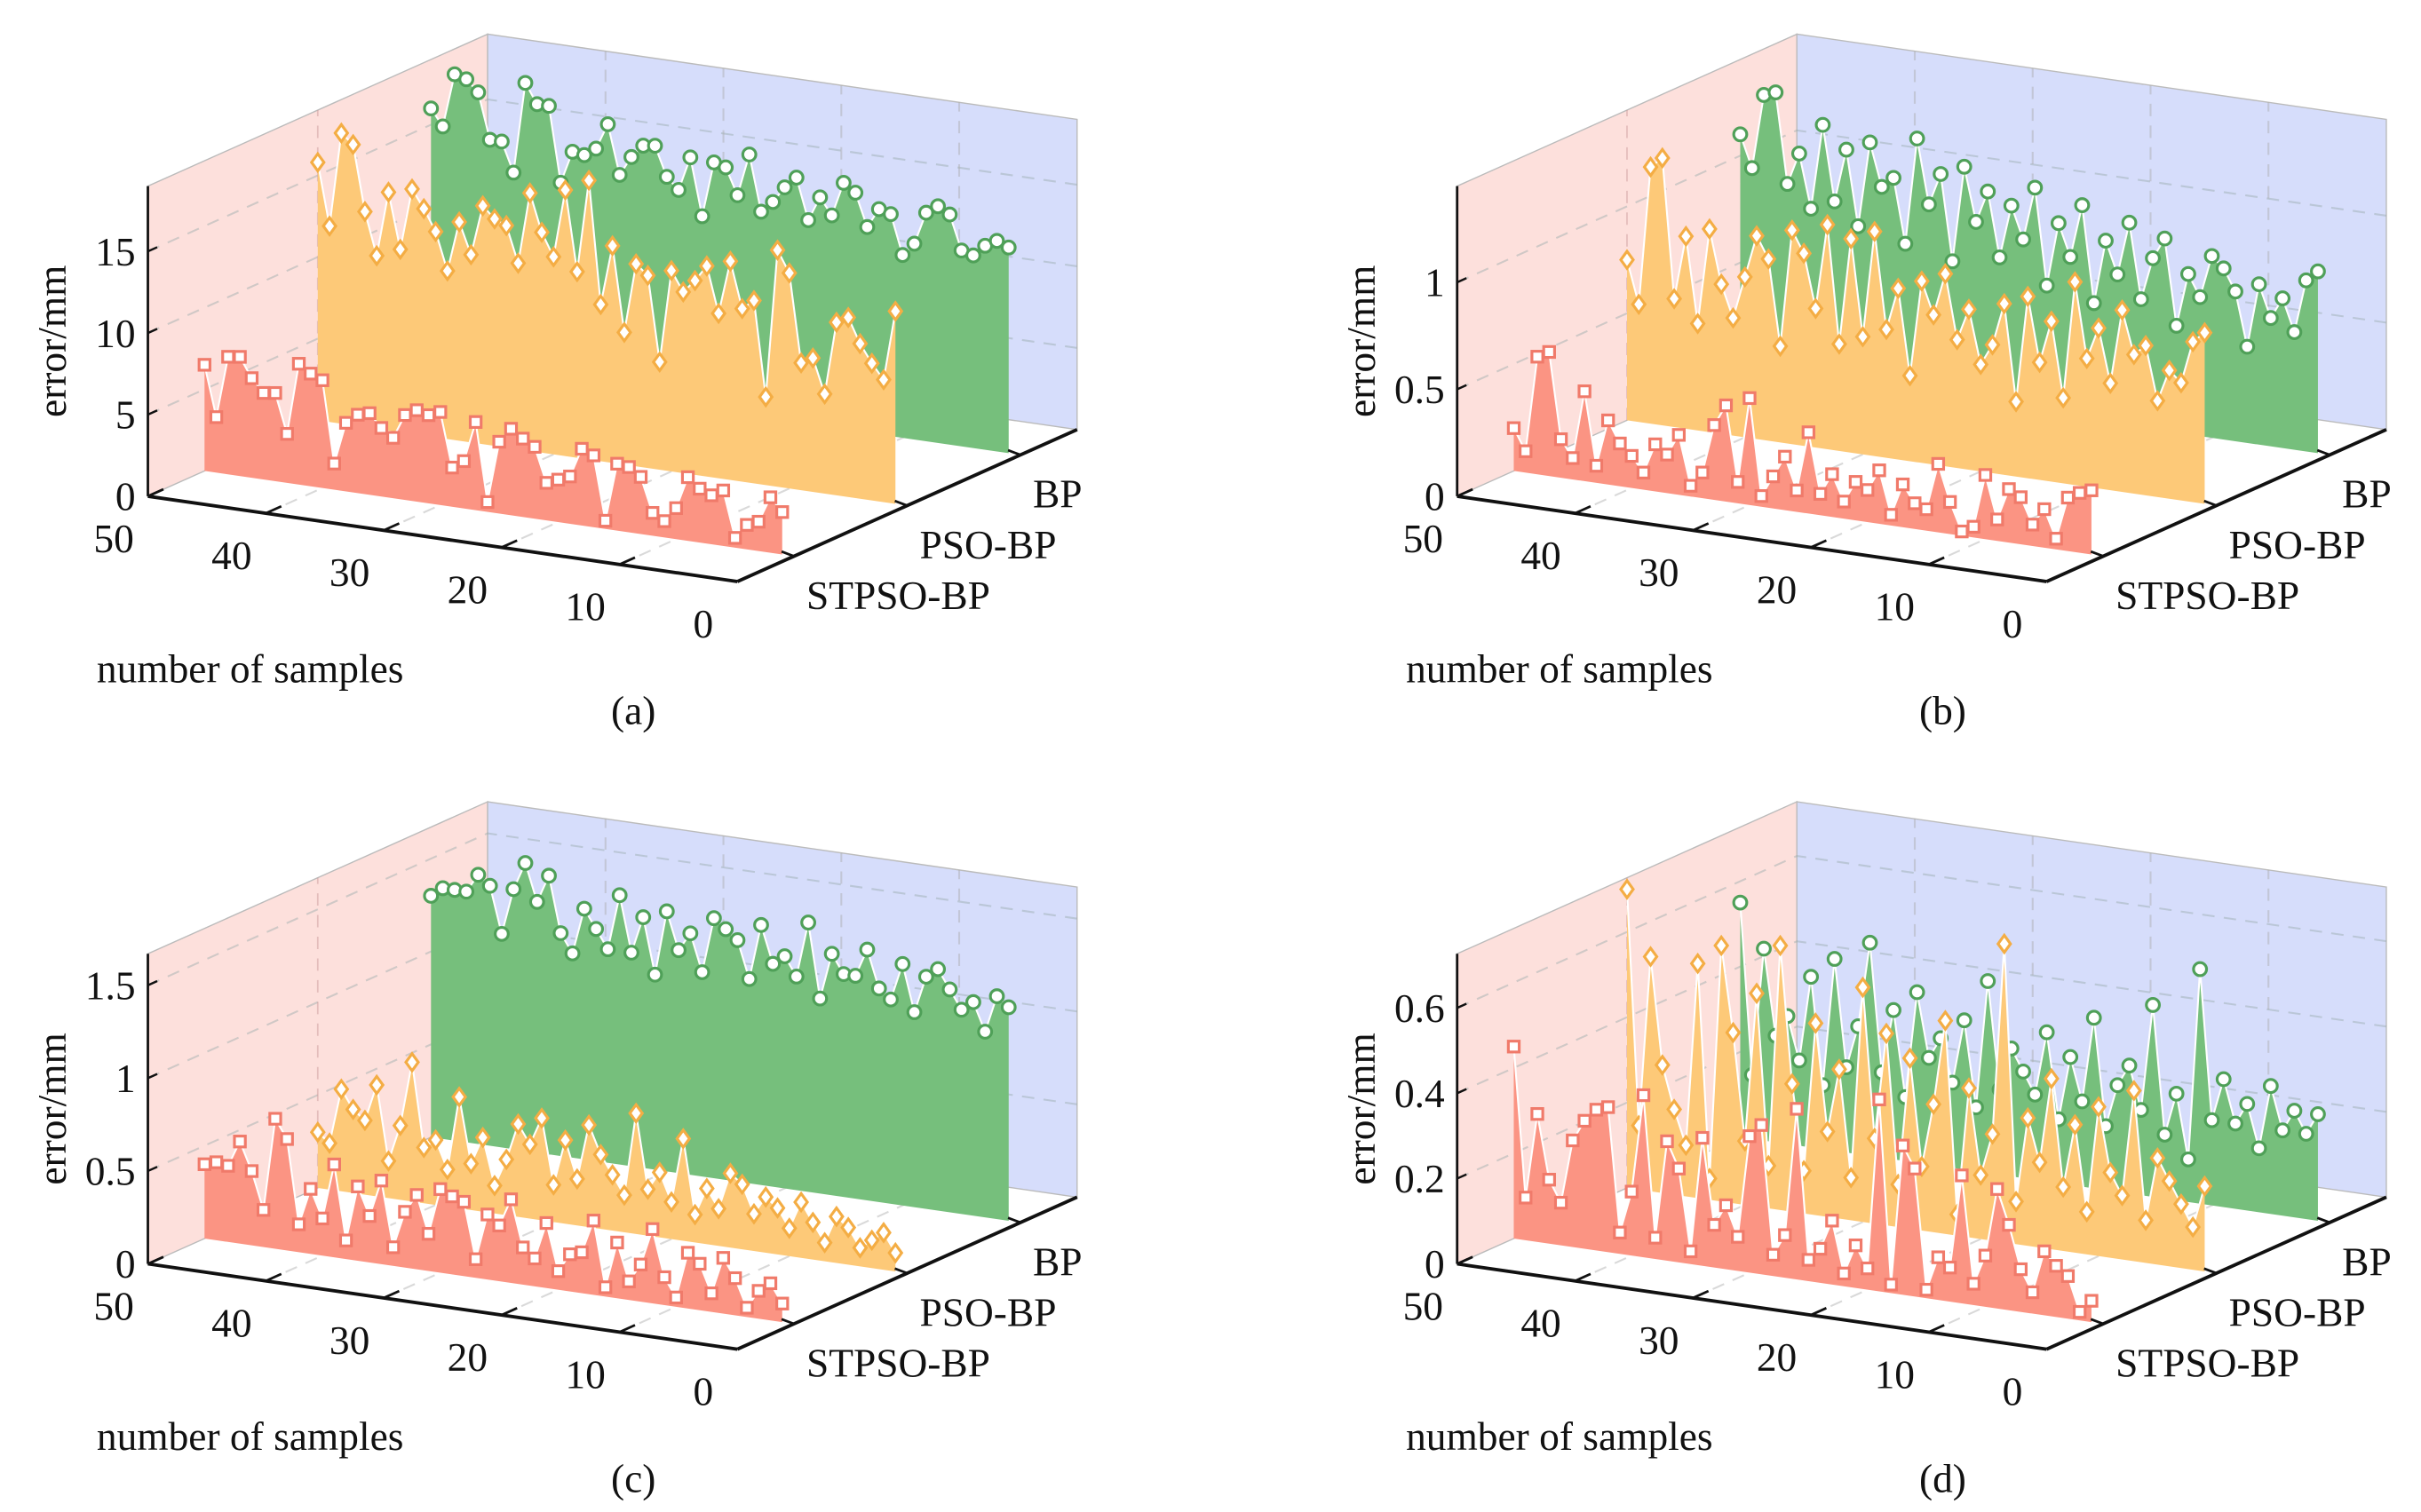 The width and height of the screenshot is (2421, 1512). Describe the element at coordinates (1423, 1306) in the screenshot. I see `x-tick-label: 50` at that location.